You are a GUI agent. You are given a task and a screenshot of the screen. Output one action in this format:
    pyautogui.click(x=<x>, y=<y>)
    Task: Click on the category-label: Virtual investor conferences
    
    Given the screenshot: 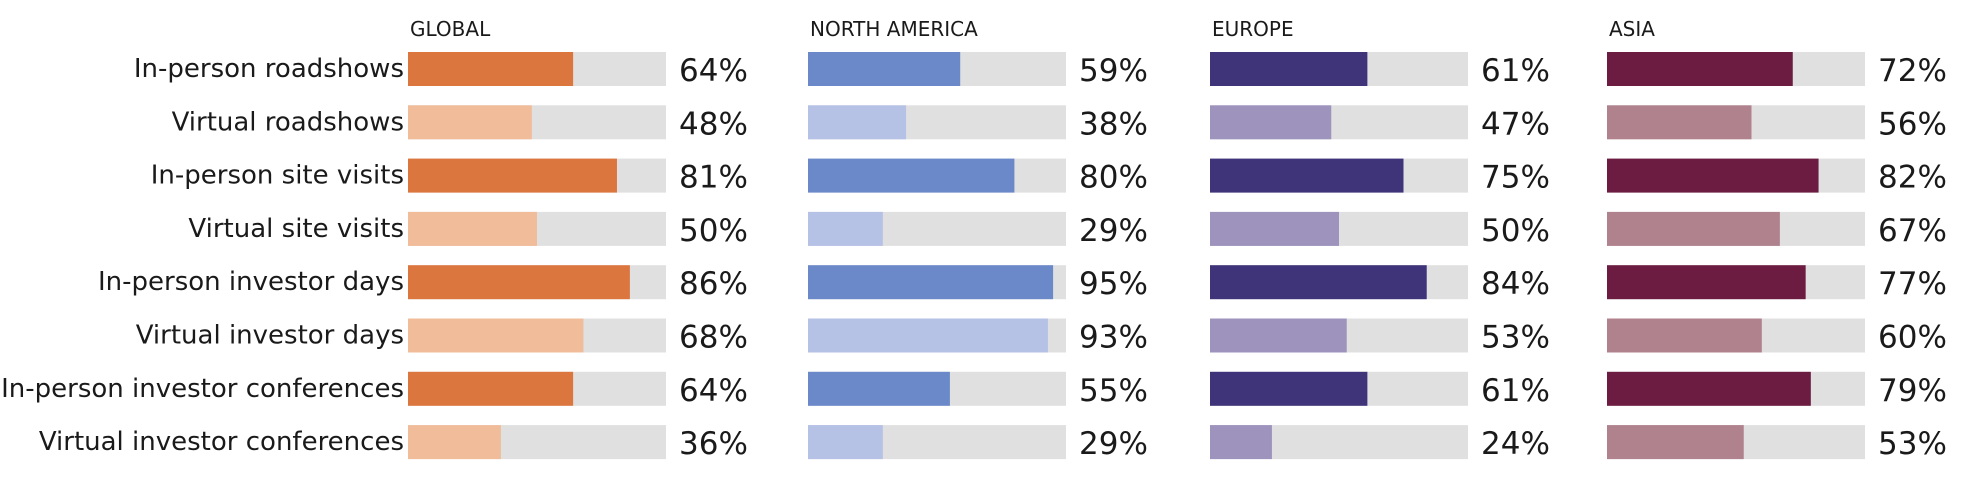 What is the action you would take?
    pyautogui.click(x=221, y=442)
    